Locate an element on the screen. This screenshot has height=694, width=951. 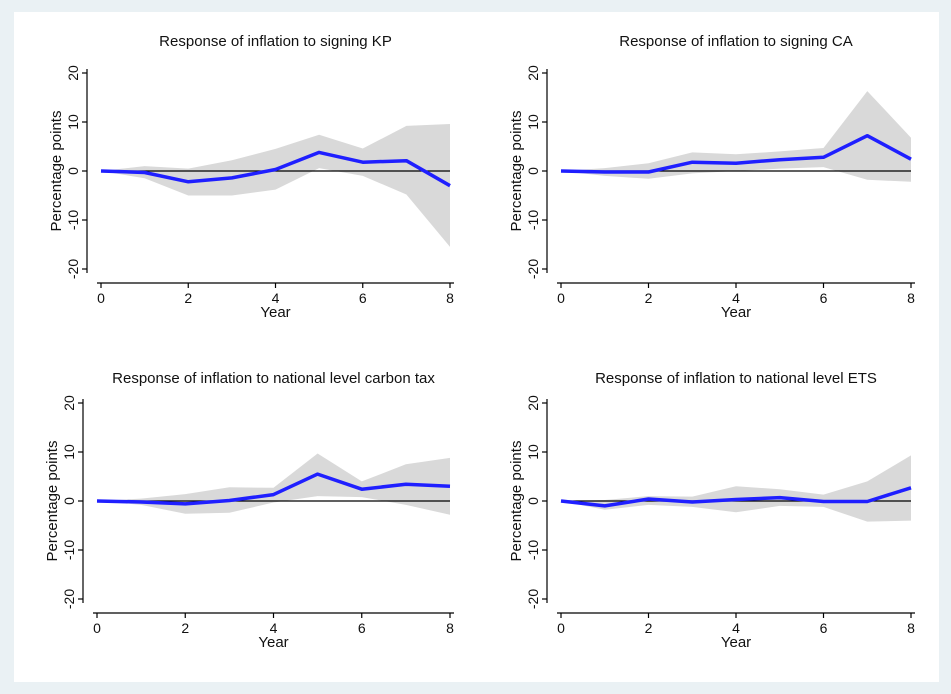
panel-title: Response of inflation to signing CA is located at coordinates (735, 41).